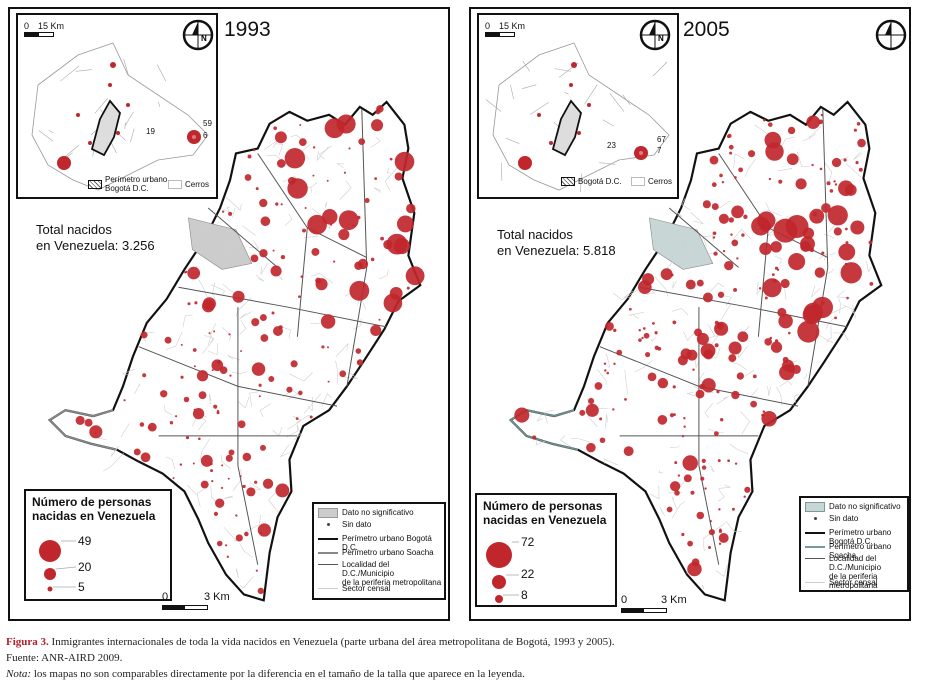 This screenshot has height=682, width=943. Describe the element at coordinates (568, 513) in the screenshot. I see `size-legend-title: Número de personas nacidas en Venezuela` at that location.